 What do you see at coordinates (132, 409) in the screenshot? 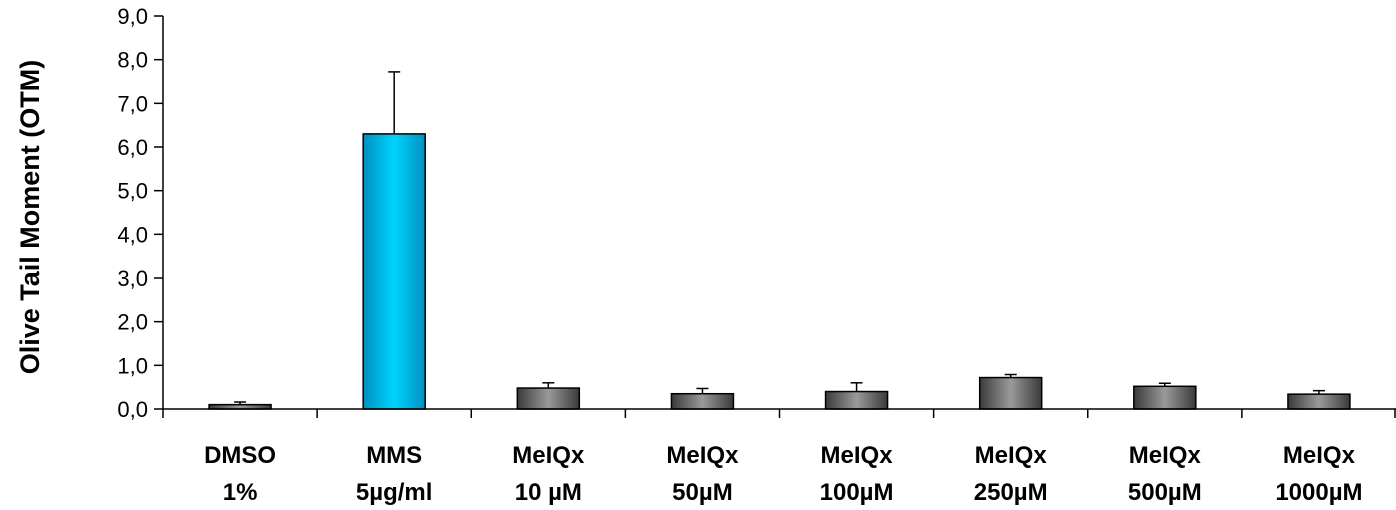
I see `y-tick-label: 0,0` at bounding box center [132, 409].